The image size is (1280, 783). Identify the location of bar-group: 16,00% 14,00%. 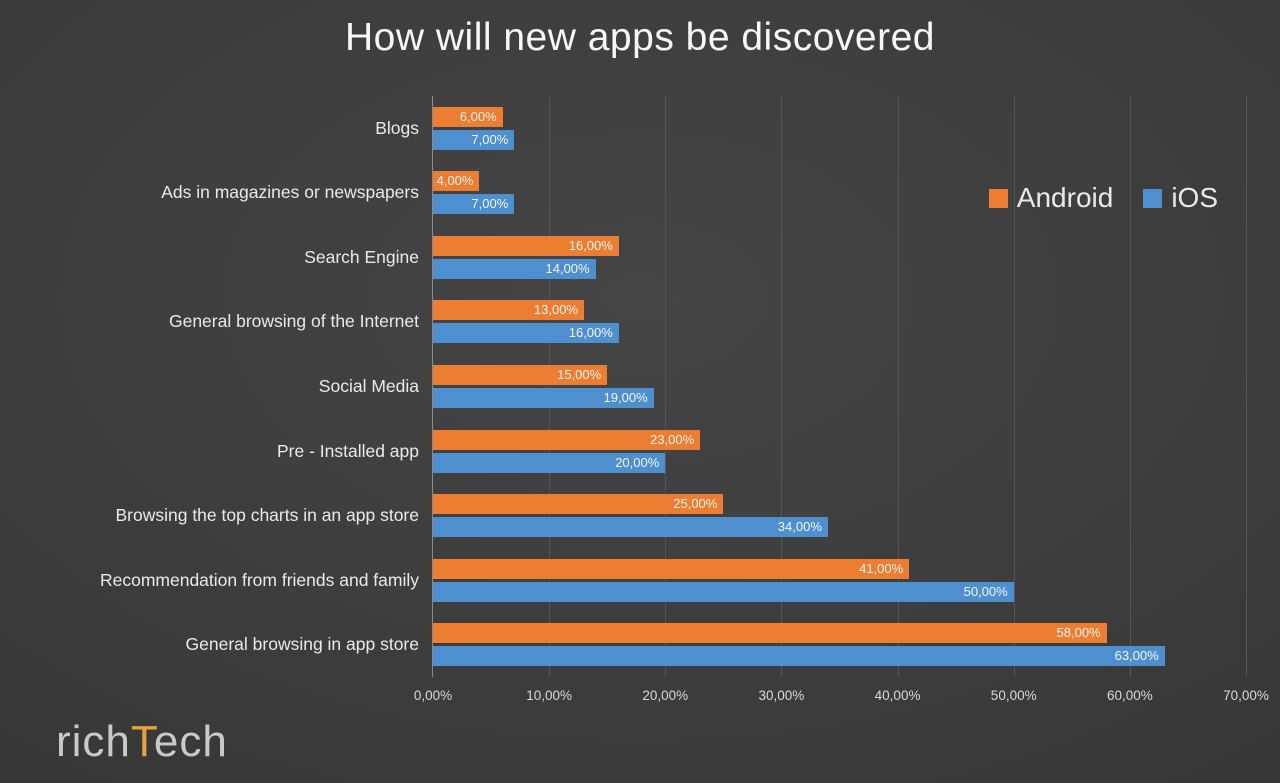
(839, 257).